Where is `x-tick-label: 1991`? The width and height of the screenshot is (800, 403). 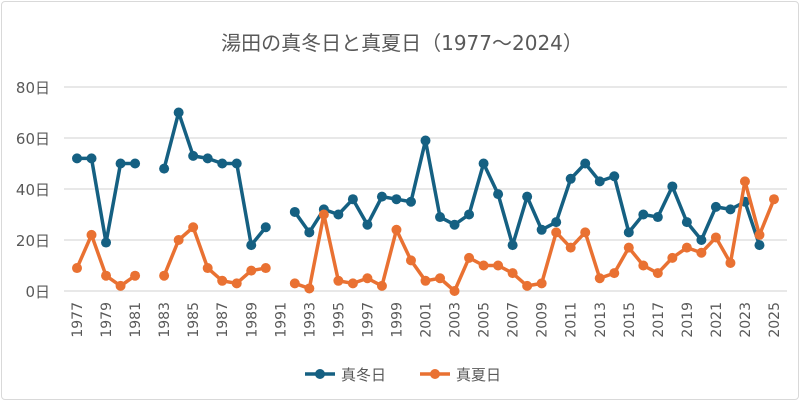 x-tick-label: 1991 is located at coordinates (281, 320).